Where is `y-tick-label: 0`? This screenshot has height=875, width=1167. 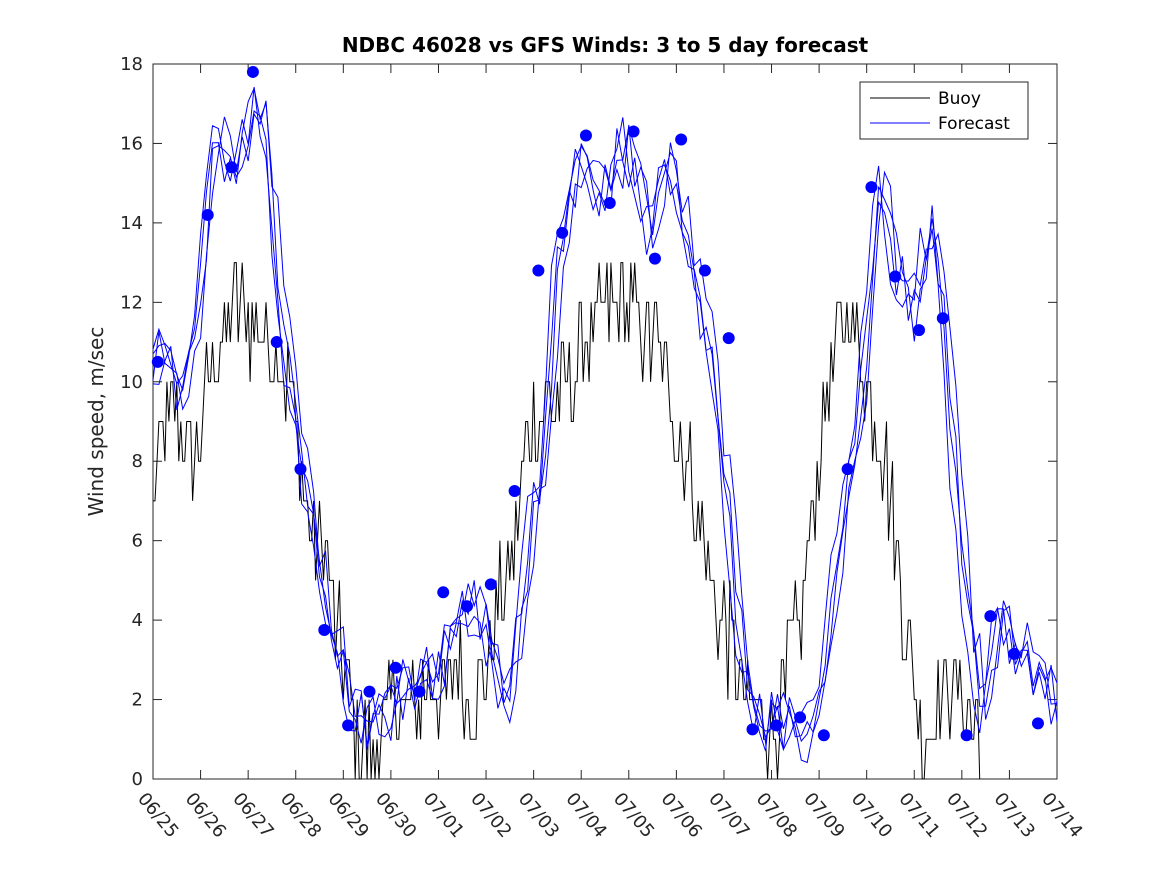 y-tick-label: 0 is located at coordinates (137, 779).